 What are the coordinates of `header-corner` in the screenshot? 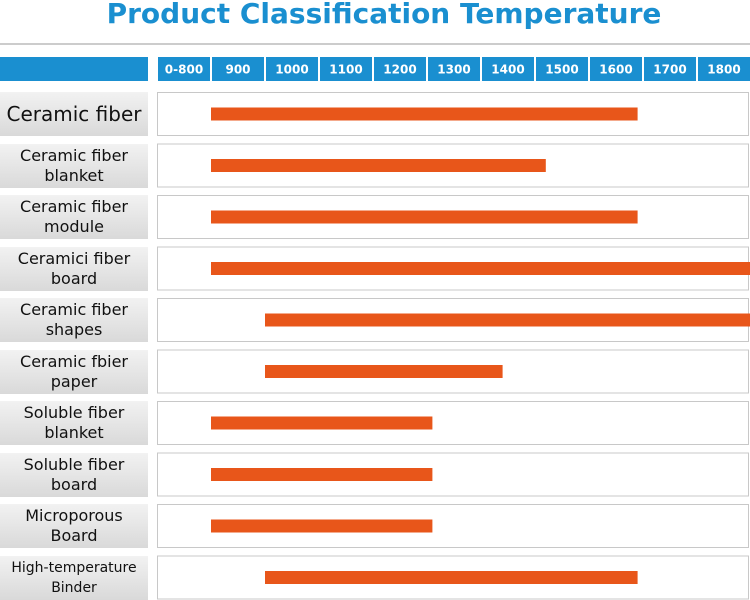 It's located at (74, 69).